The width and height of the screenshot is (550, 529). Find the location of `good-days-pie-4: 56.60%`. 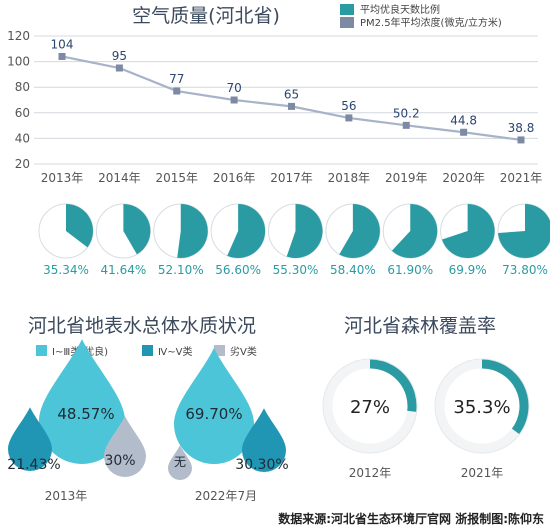

good-days-pie-4: 56.60% is located at coordinates (238, 240).